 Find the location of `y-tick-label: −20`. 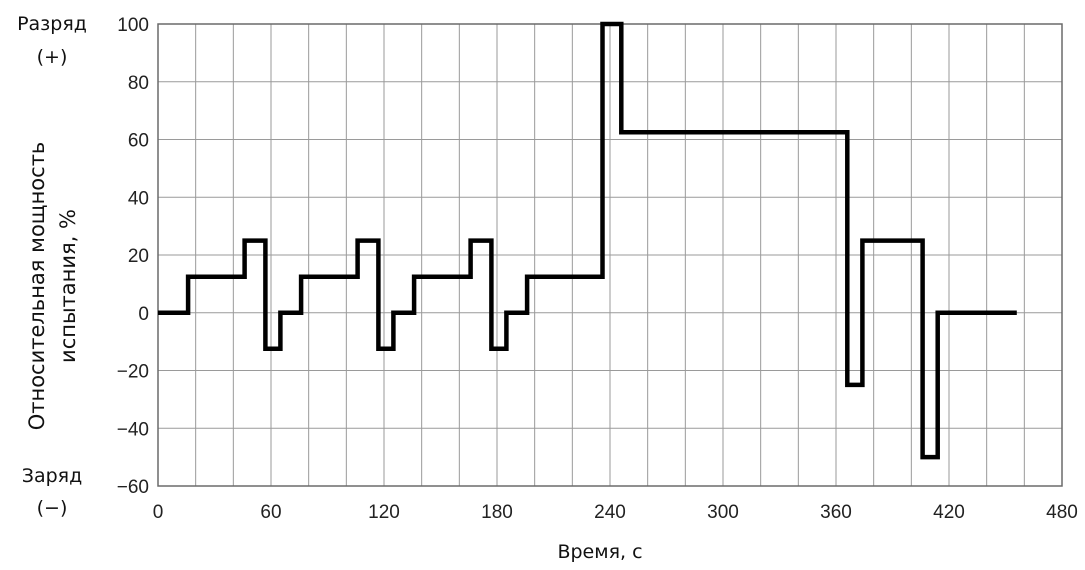

y-tick-label: −20 is located at coordinates (133, 372).